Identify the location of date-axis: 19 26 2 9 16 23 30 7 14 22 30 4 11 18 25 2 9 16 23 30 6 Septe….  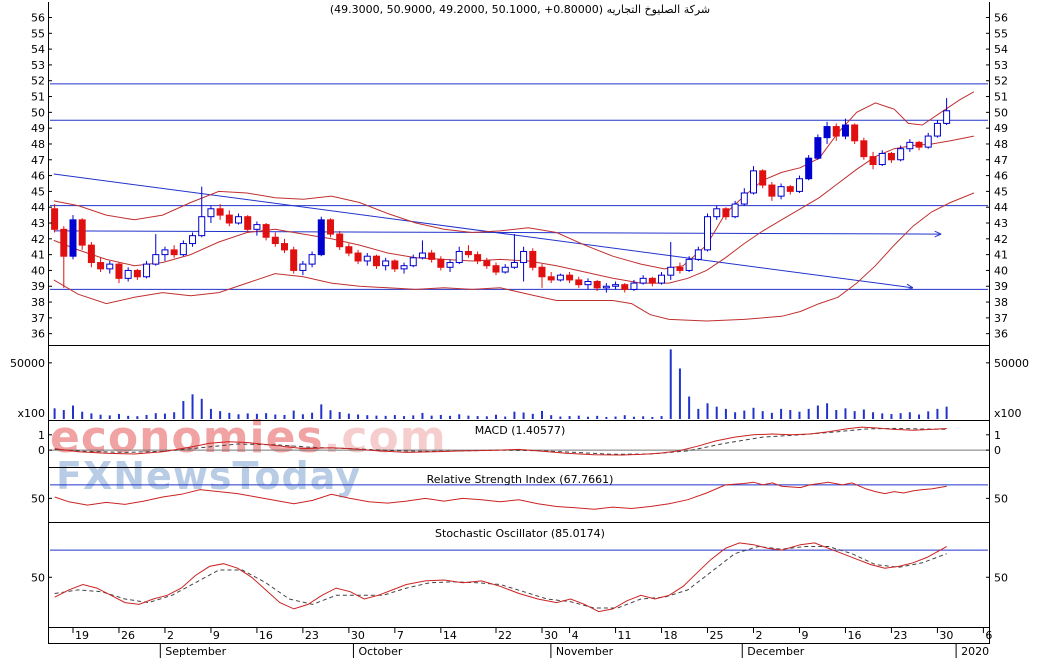
(532, 643).